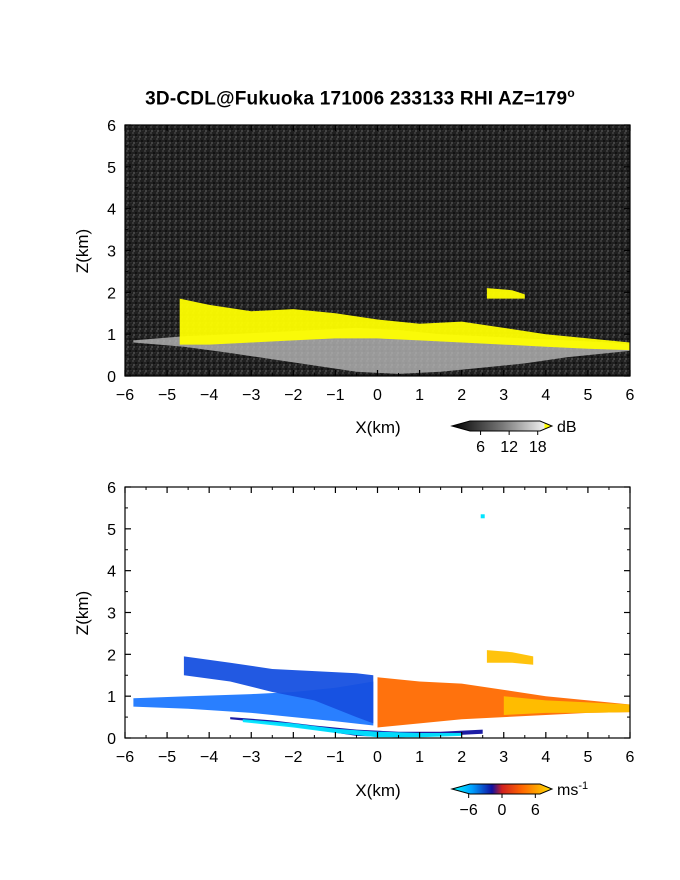 The height and width of the screenshot is (880, 680). Describe the element at coordinates (513, 437) in the screenshot. I see `reflectivity-colorbar: 6 12 18 dB` at that location.